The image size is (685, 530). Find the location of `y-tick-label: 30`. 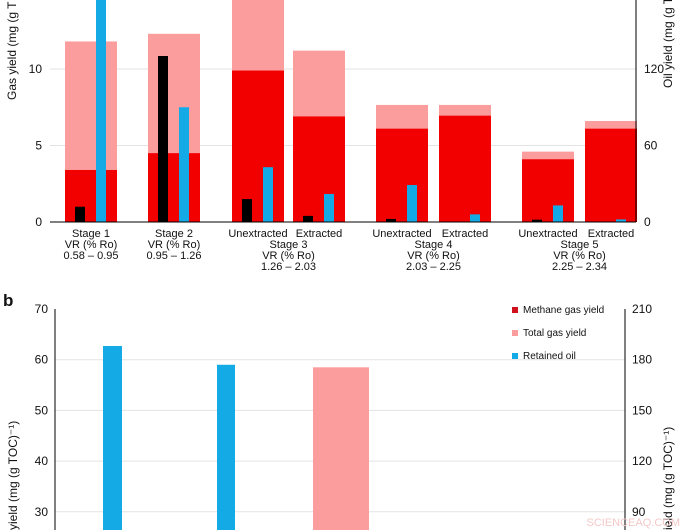

y-tick-label: 30 is located at coordinates (42, 512).